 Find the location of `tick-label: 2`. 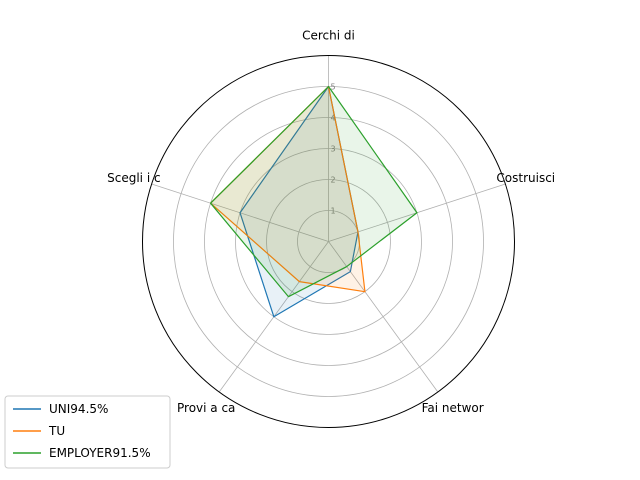

tick-label: 2 is located at coordinates (333, 180).